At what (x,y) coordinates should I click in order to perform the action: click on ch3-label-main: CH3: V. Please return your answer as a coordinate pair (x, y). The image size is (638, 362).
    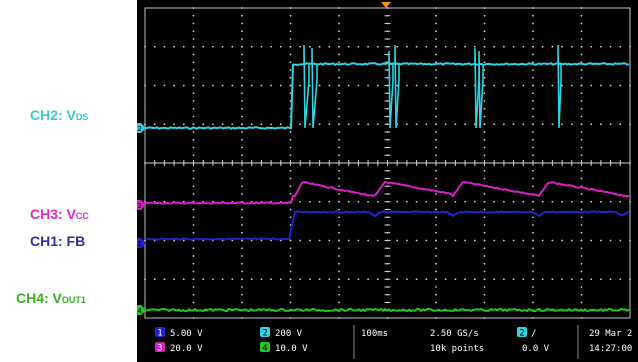
    Looking at the image, I should click on (53, 214).